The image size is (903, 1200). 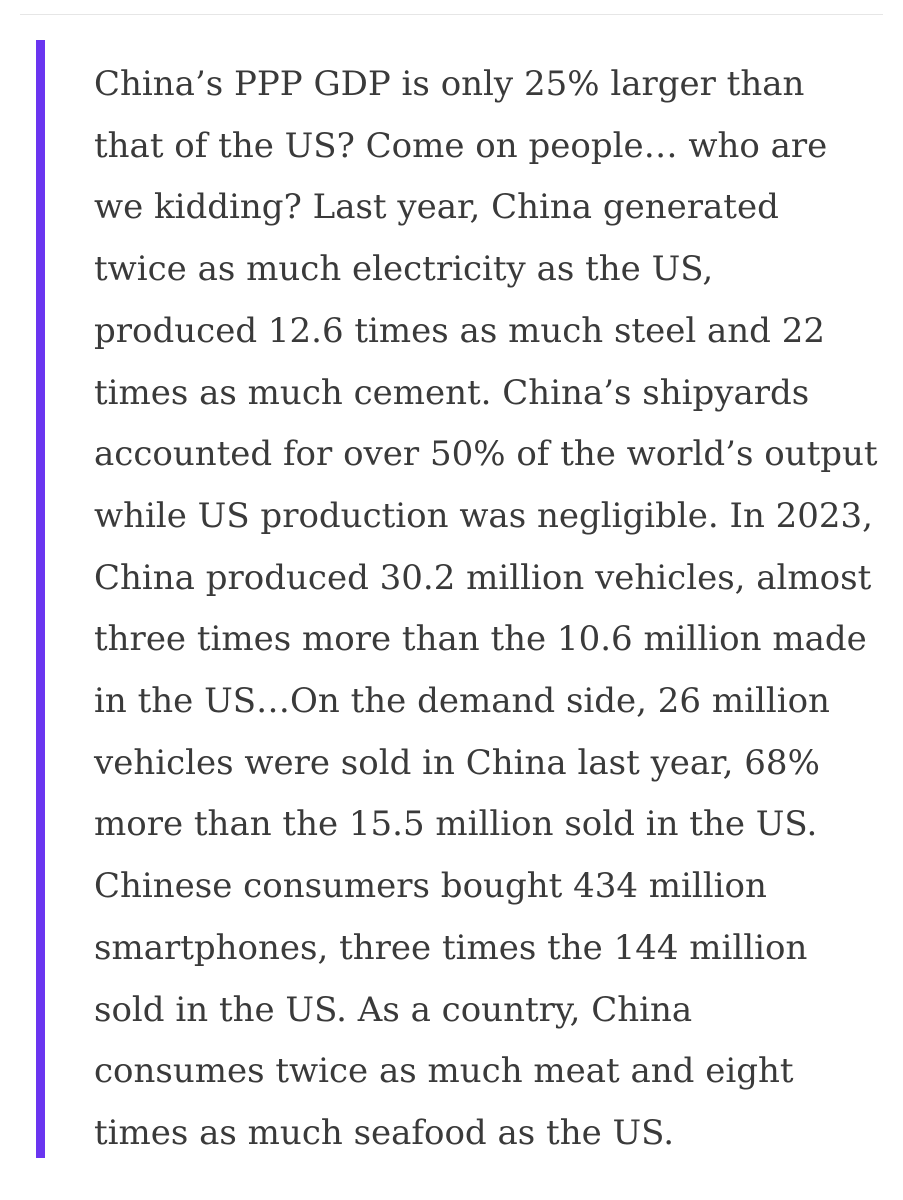 I want to click on quote-line: we kidding? Last year, China generated, so click(x=436, y=207).